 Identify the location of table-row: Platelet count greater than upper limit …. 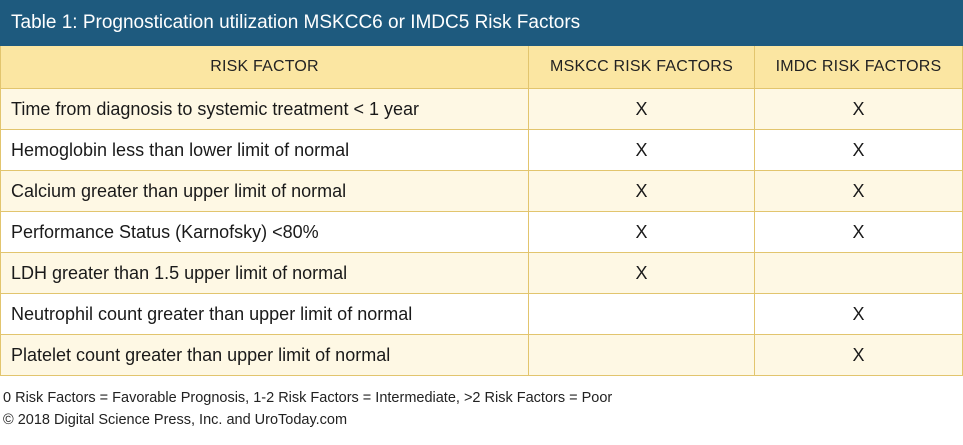
(481, 355).